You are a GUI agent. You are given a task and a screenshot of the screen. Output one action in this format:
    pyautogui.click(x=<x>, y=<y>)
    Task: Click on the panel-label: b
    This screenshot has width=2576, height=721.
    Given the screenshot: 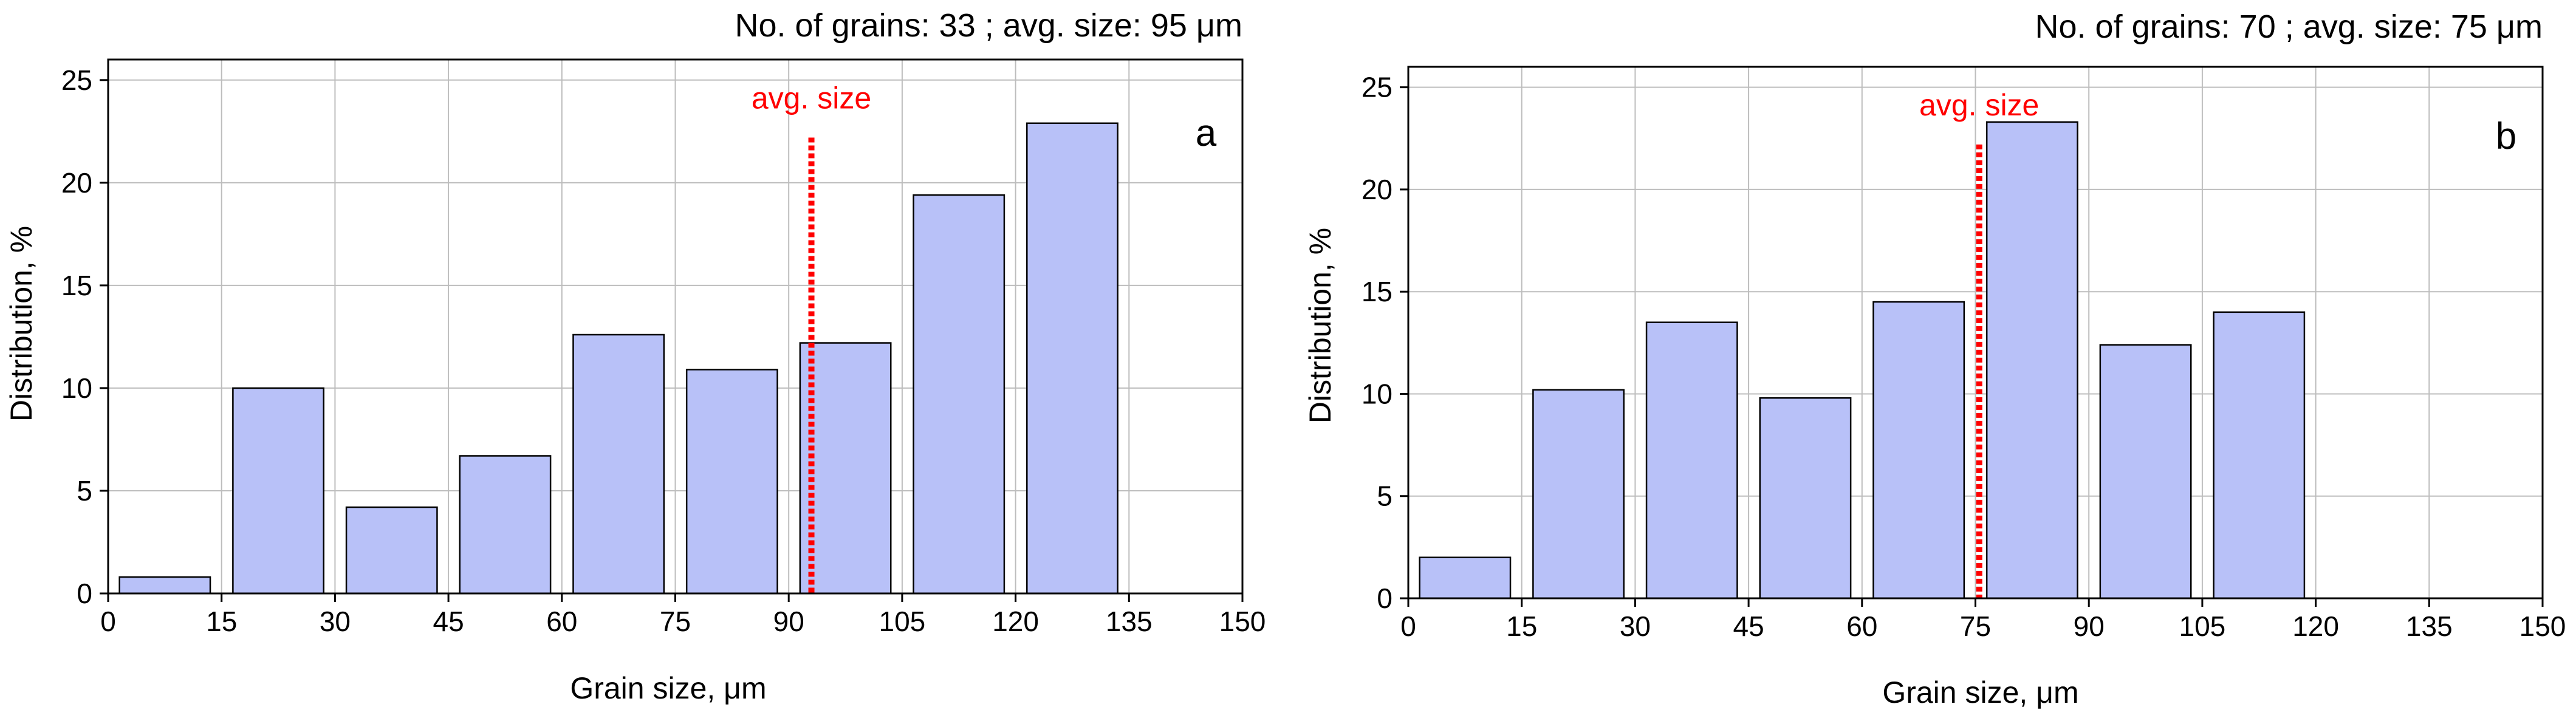 What is the action you would take?
    pyautogui.click(x=2506, y=136)
    